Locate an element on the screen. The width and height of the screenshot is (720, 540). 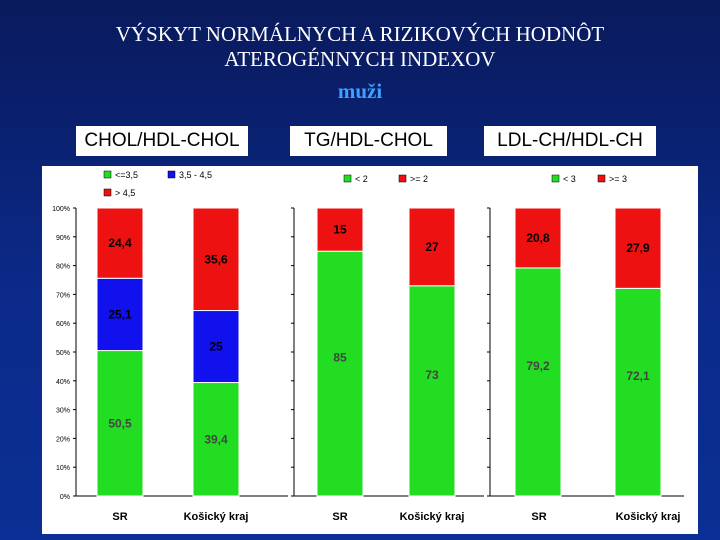
title-line-1: VÝSKYT NORMÁLNYCH A RIZIKOVÝCH HODNÔT is located at coordinates (360, 34).